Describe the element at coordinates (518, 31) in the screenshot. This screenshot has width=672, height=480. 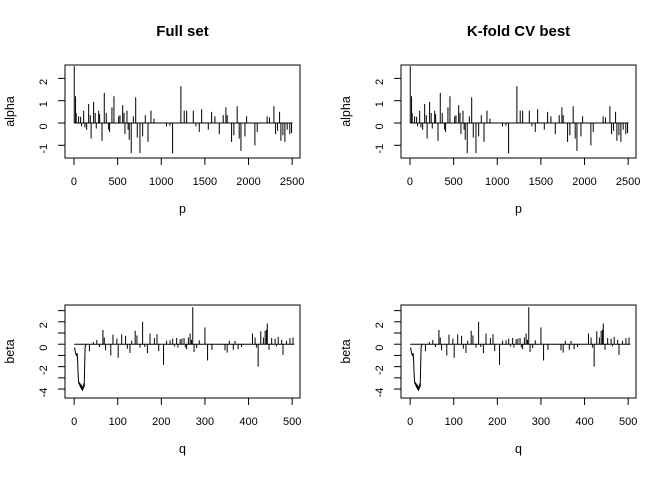
I see `panel-title: K-fold CV best` at that location.